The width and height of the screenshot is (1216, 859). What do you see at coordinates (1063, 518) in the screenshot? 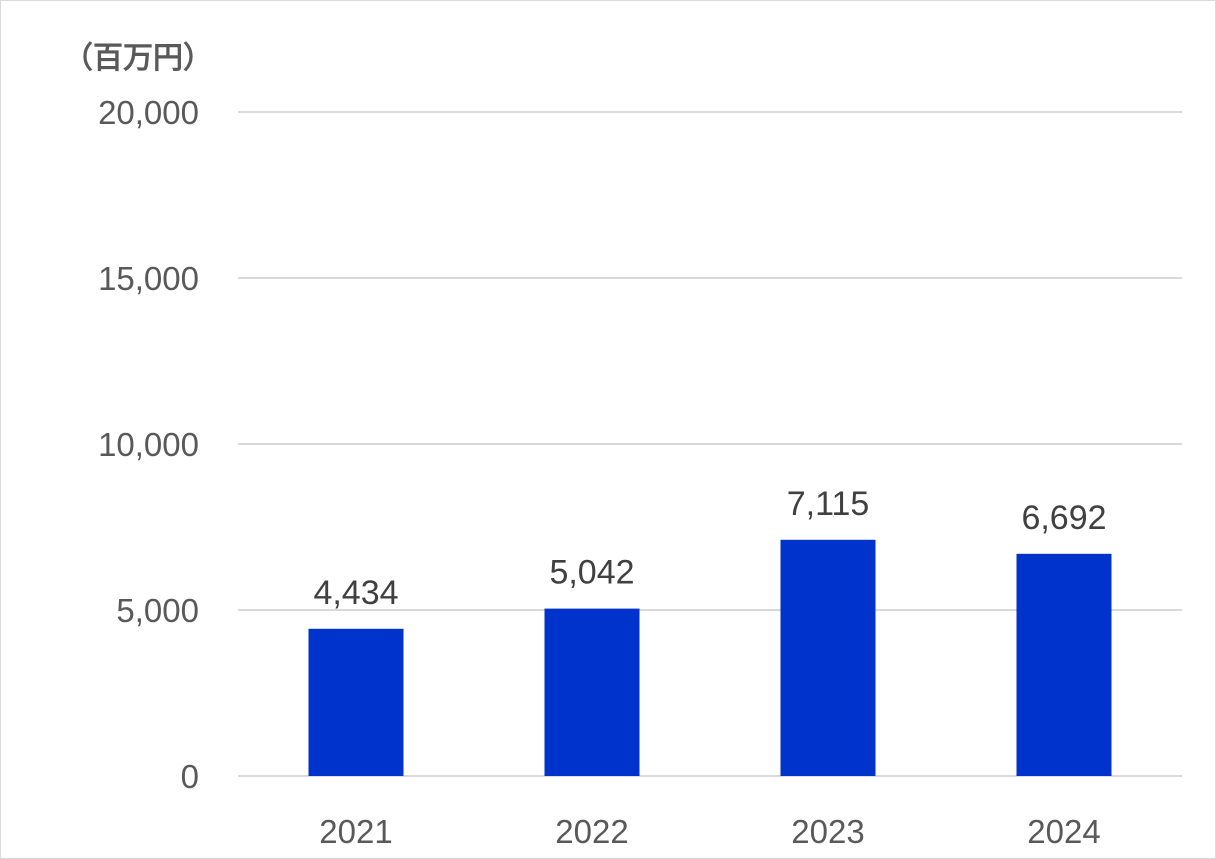
I see `data-label: 6,692` at bounding box center [1063, 518].